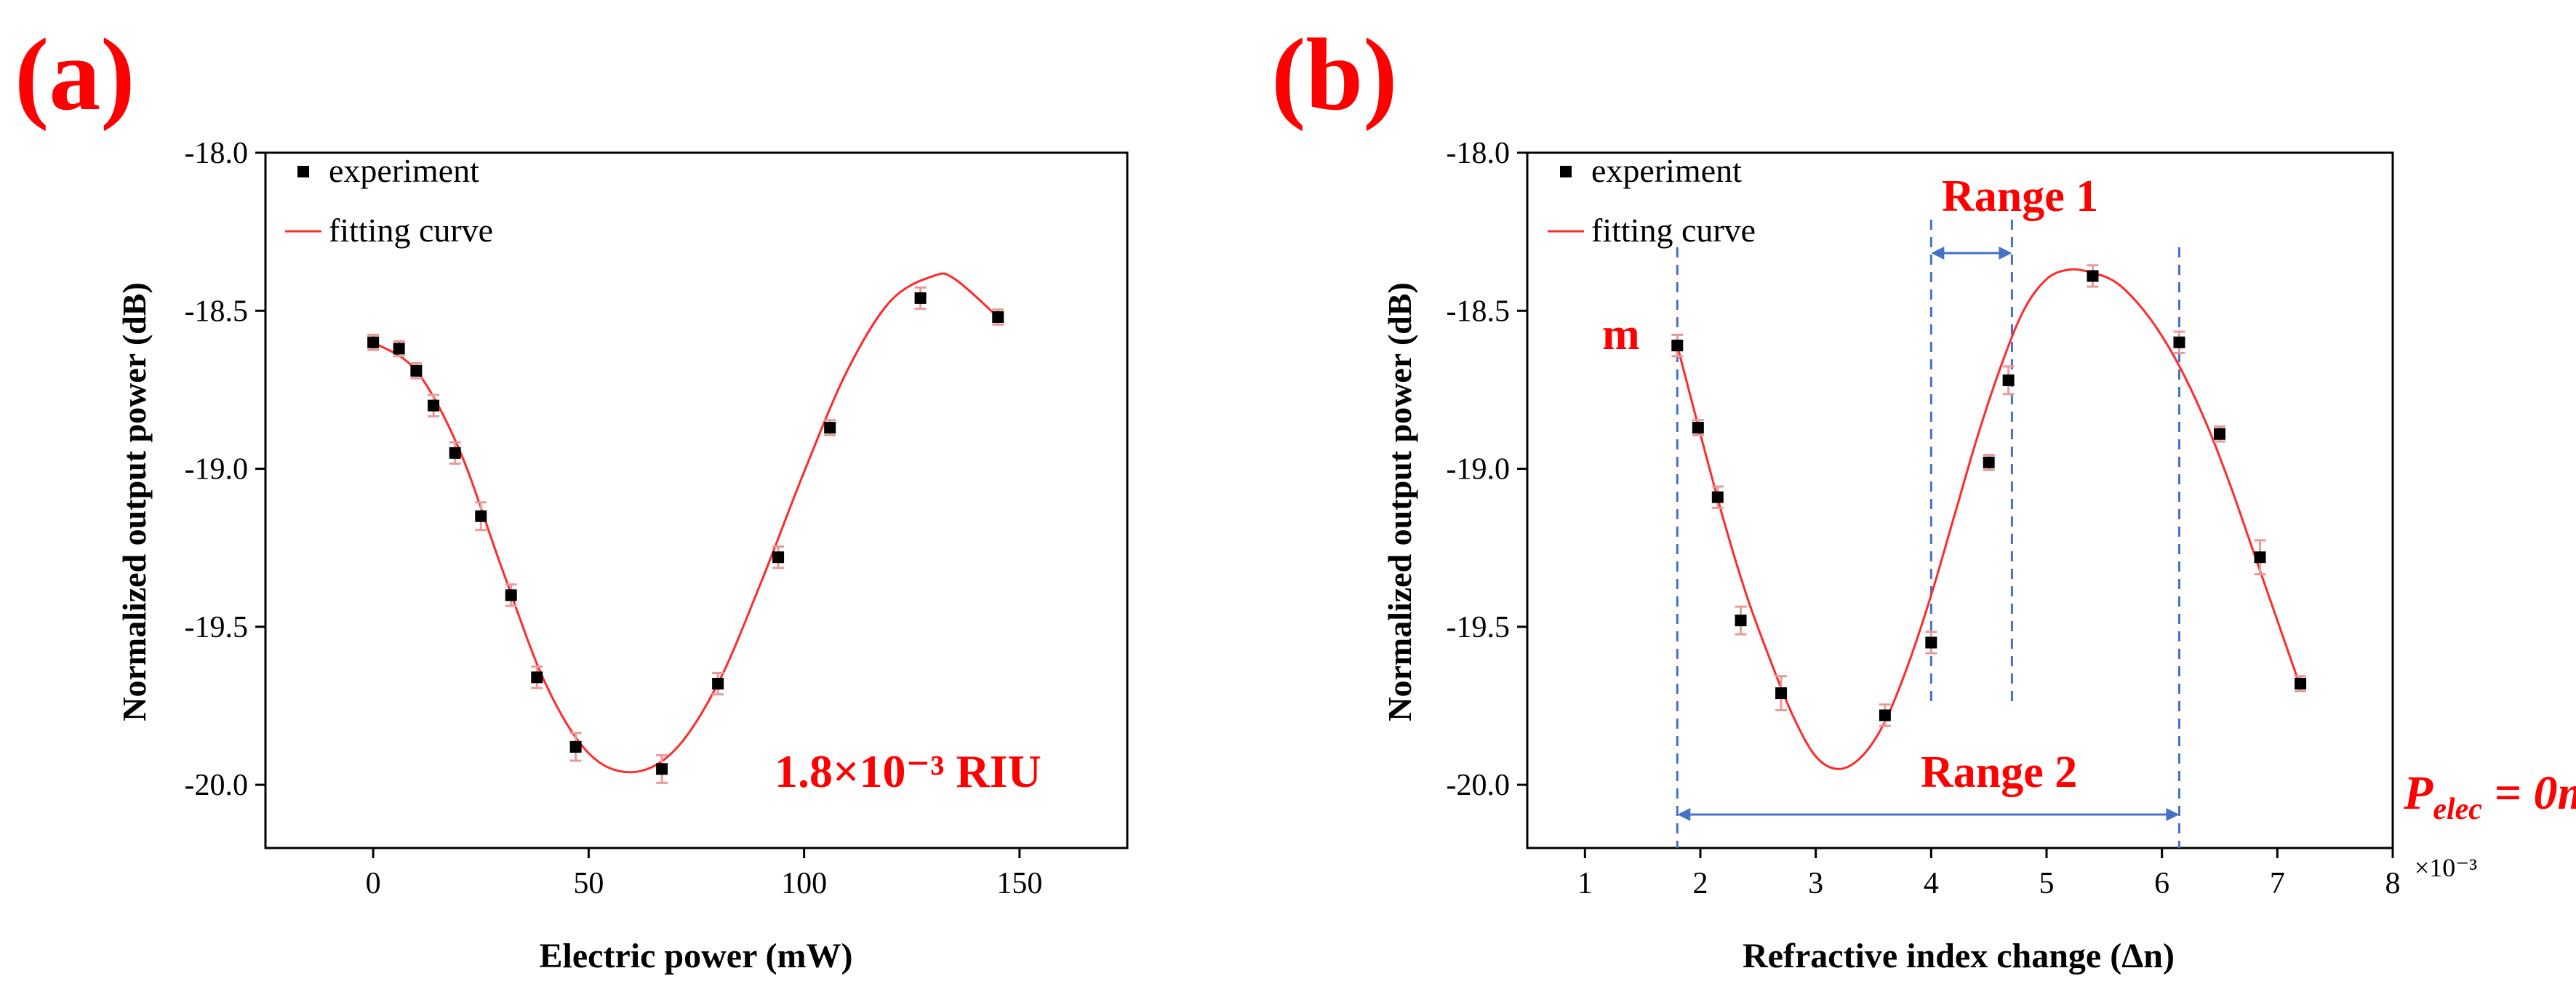 This screenshot has width=2576, height=992. I want to click on y-tick-label-a: -18.5, so click(217, 311).